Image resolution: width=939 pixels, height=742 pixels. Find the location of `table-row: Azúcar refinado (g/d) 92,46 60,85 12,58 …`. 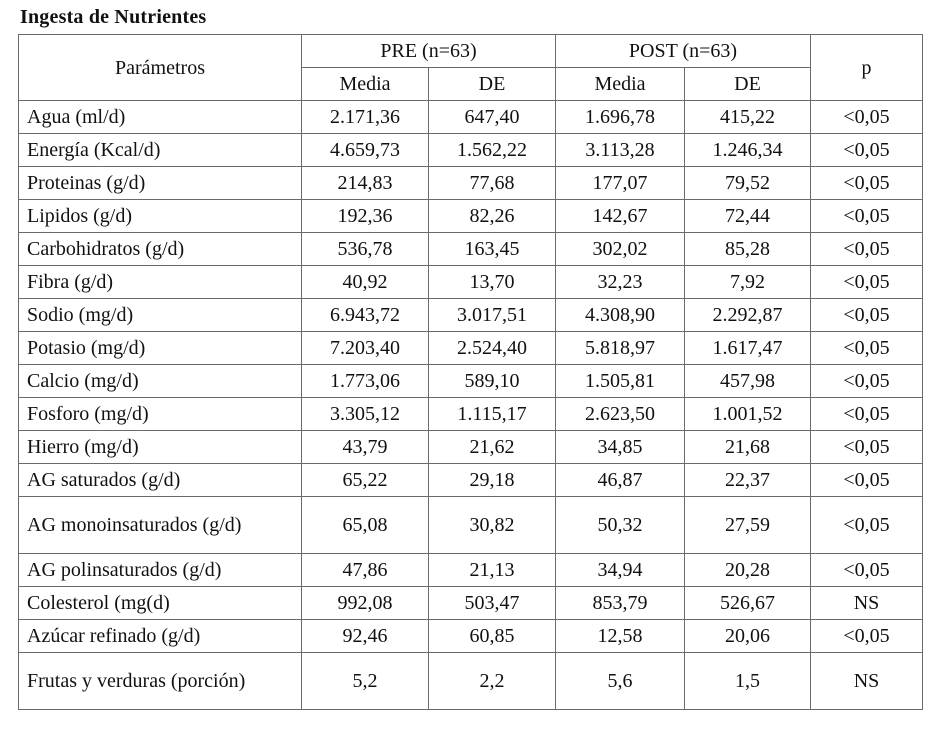

table-row: Azúcar refinado (g/d) 92,46 60,85 12,58 … is located at coordinates (470, 636).